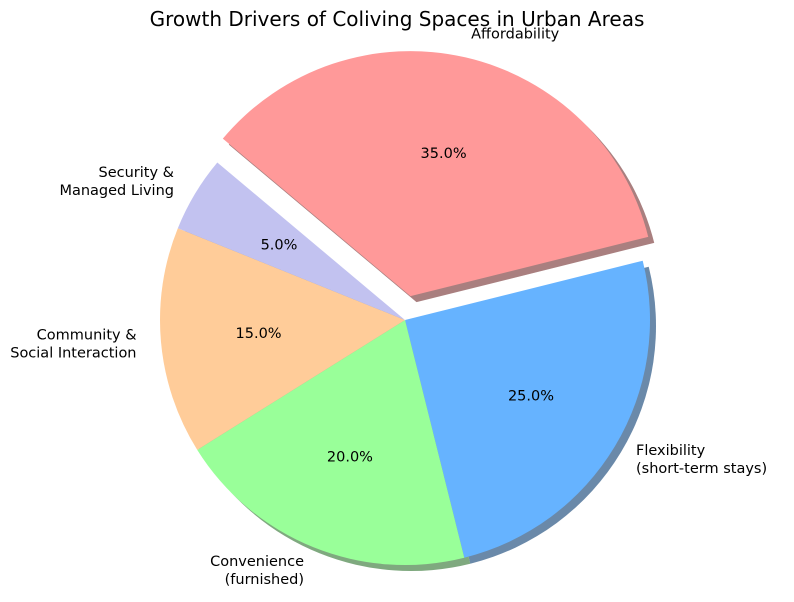 The height and width of the screenshot is (602, 794). Describe the element at coordinates (515, 35) in the screenshot. I see `category-label-affordability: Affordability` at that location.